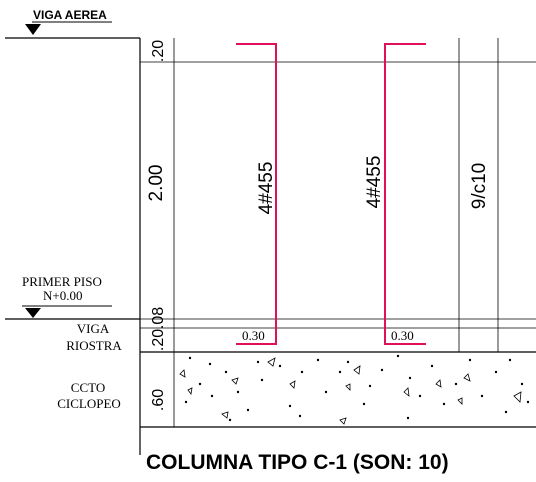 This screenshot has width=536, height=482. Describe the element at coordinates (93, 328) in the screenshot. I see `label-viga: VIGA` at that location.